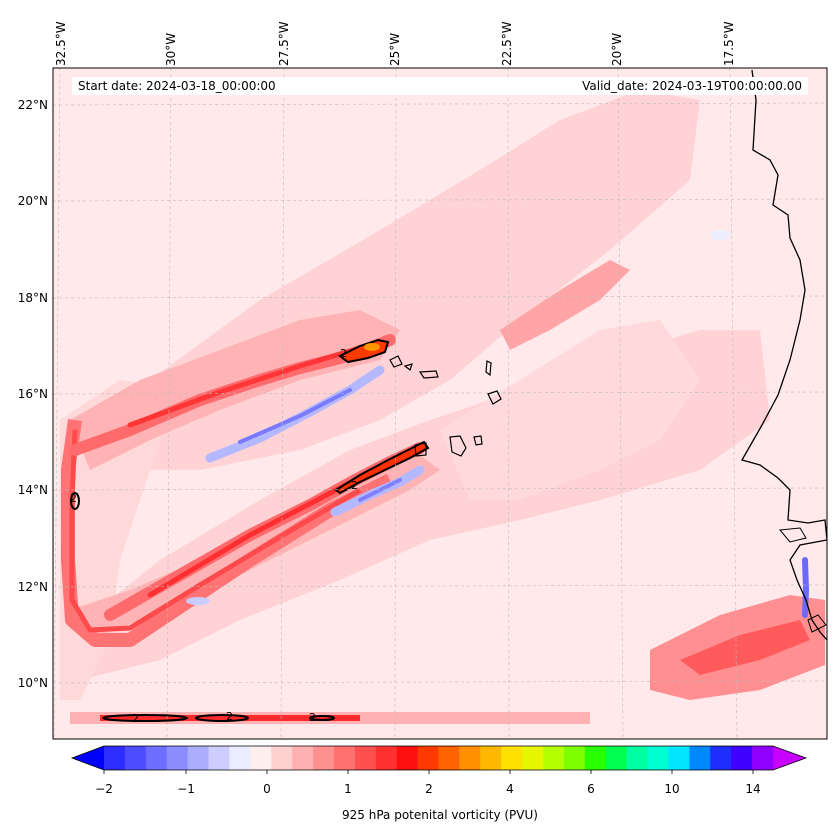 The image size is (837, 836). Describe the element at coordinates (372, 347) in the screenshot. I see `pv-core-north-orange` at that location.